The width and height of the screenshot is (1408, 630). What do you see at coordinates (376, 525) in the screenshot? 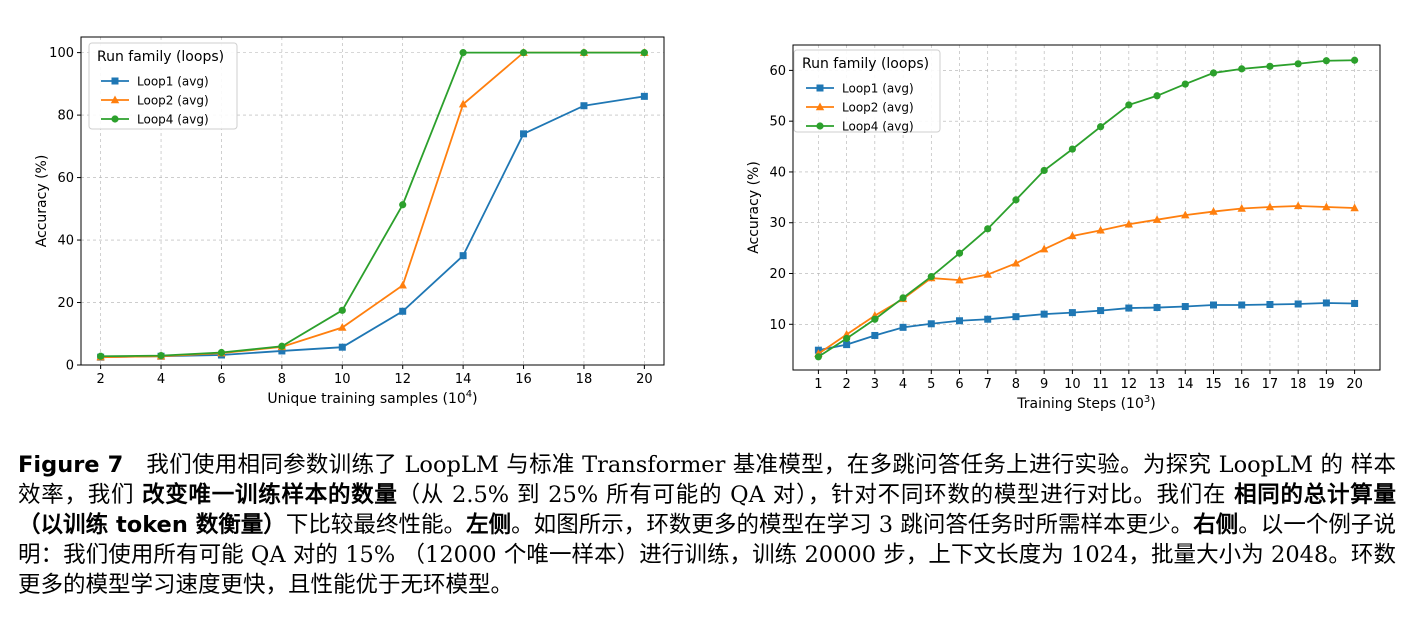
I see `caption-text-3: 下比较最终性能。` at bounding box center [376, 525].